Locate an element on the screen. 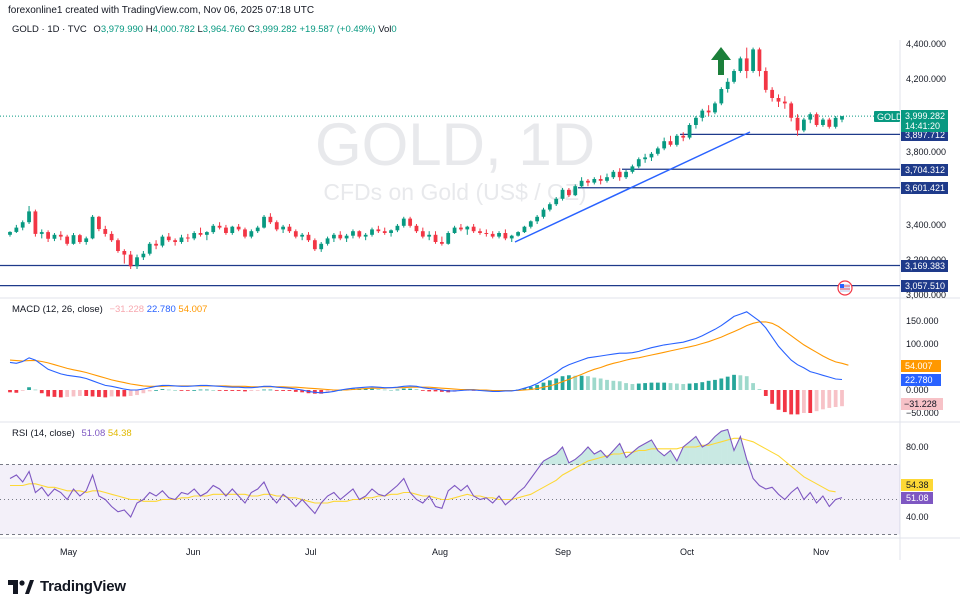 Image resolution: width=960 pixels, height=610 pixels. open-value: 3,979.990 is located at coordinates (122, 29).